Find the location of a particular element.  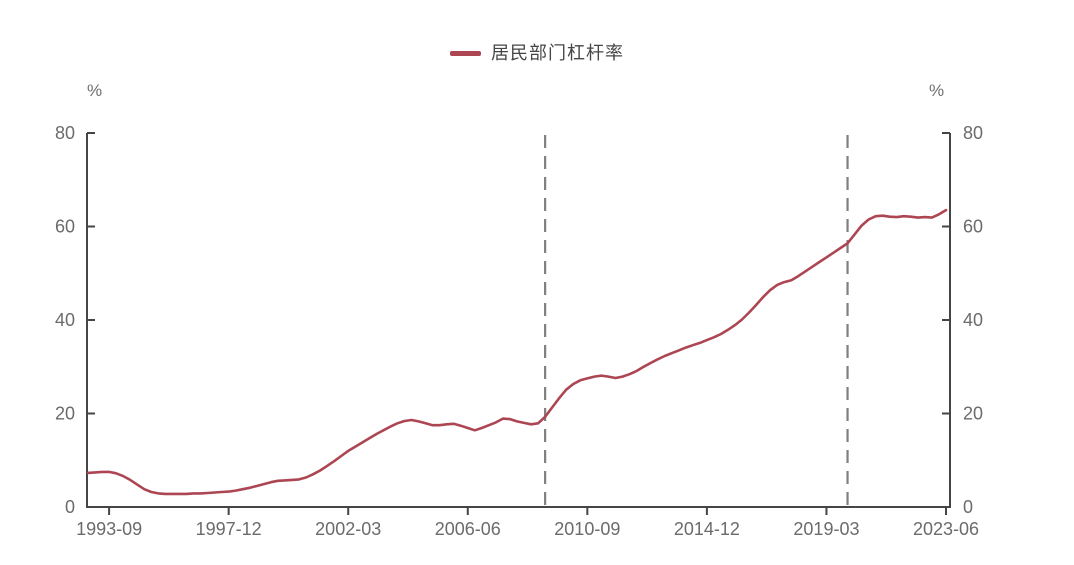

x-tick-label: 2006-06 is located at coordinates (468, 529).